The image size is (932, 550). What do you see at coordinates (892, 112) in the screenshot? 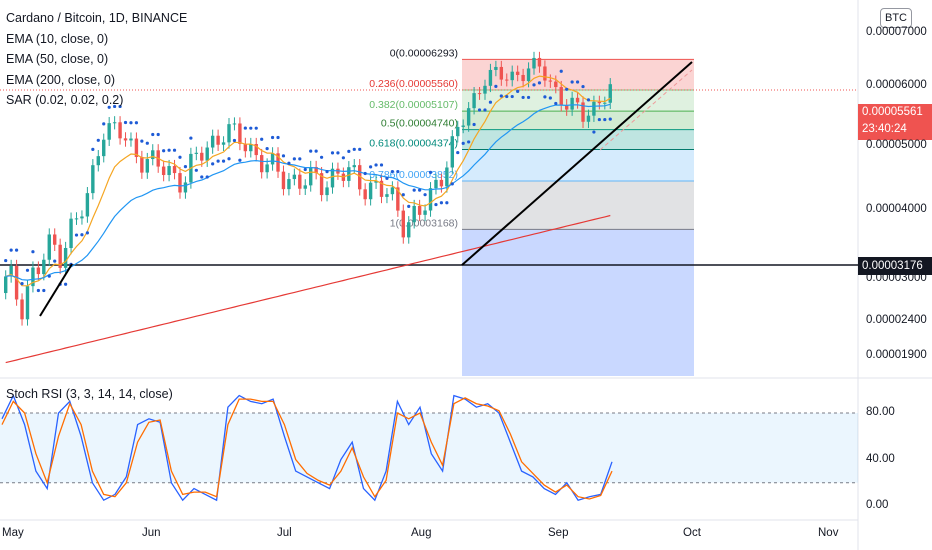
I see `last-price-value: 0.00005561` at bounding box center [892, 112].